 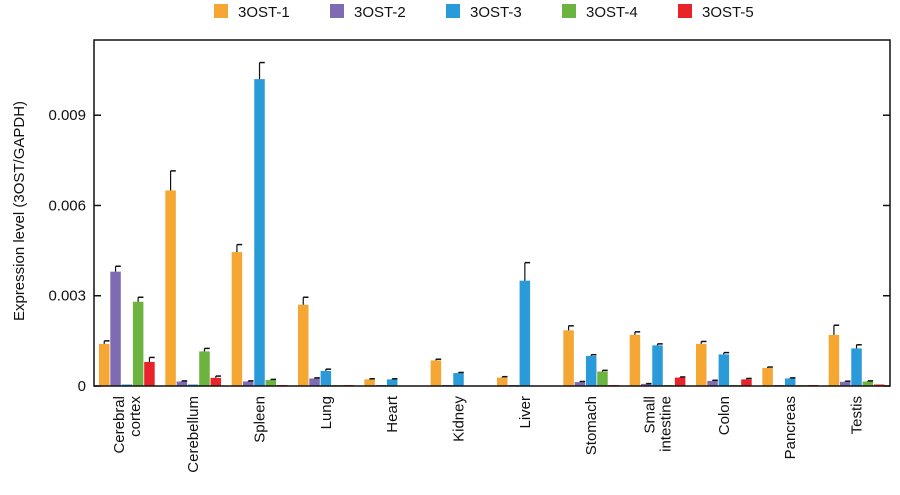 What do you see at coordinates (591, 425) in the screenshot?
I see `x-category-label: Stomach` at bounding box center [591, 425].